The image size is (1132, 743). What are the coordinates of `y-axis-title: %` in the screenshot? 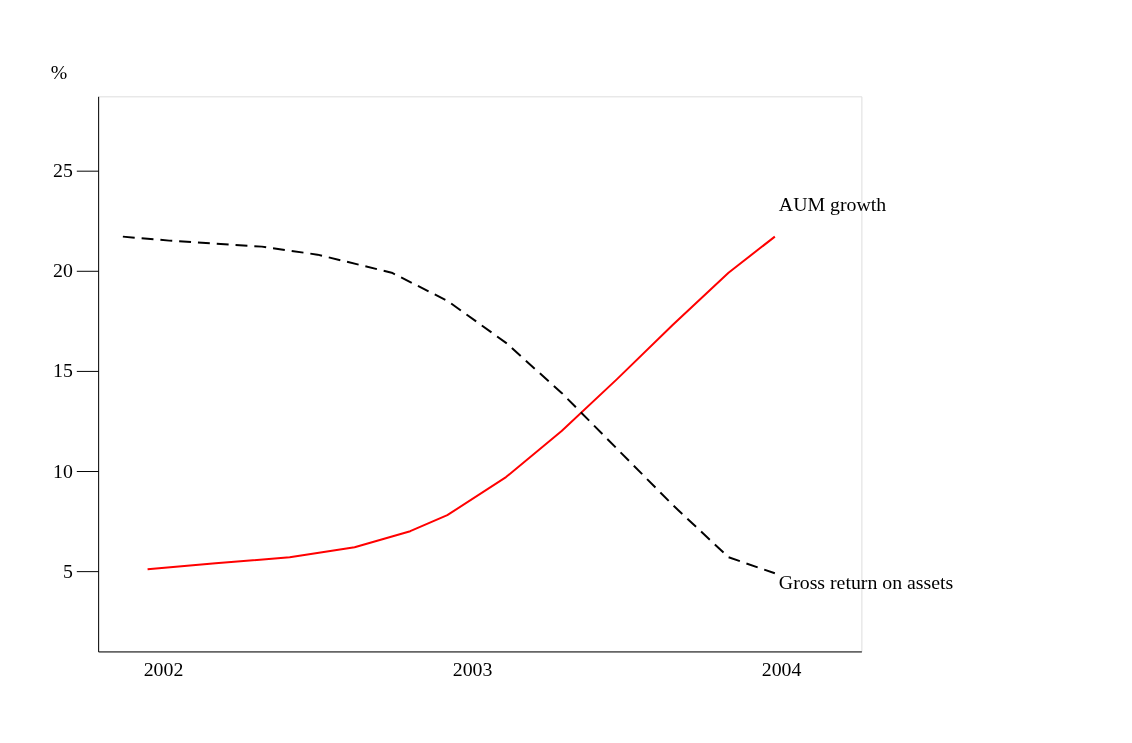 It's located at (59, 71).